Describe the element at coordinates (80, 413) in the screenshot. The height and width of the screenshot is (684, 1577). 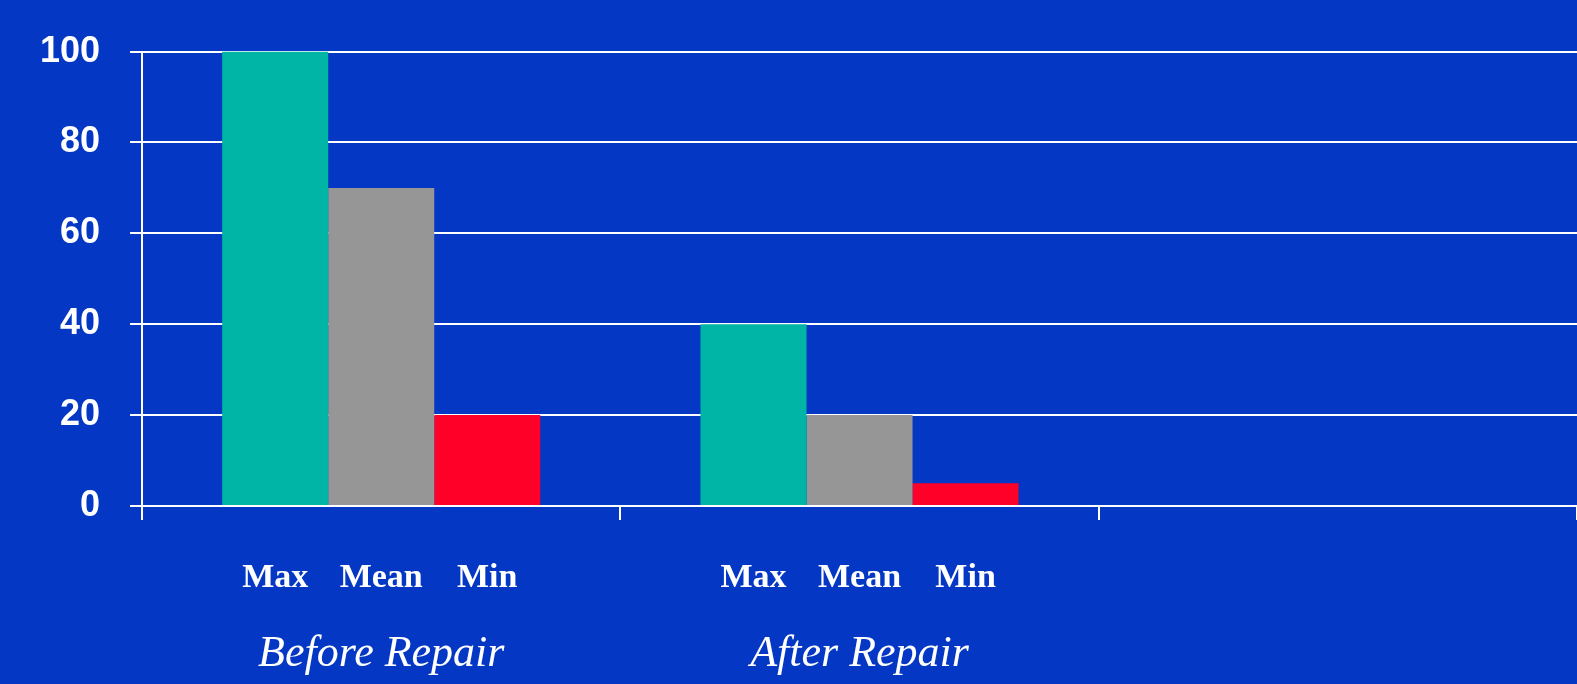
I see `y-tick-label: 20` at that location.